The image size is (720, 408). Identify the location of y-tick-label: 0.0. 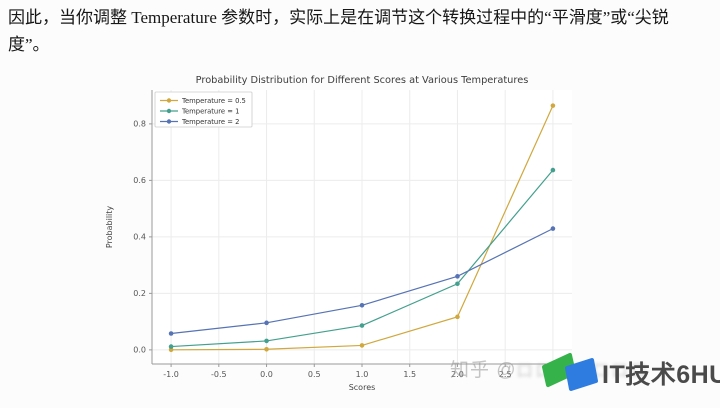
(139, 350).